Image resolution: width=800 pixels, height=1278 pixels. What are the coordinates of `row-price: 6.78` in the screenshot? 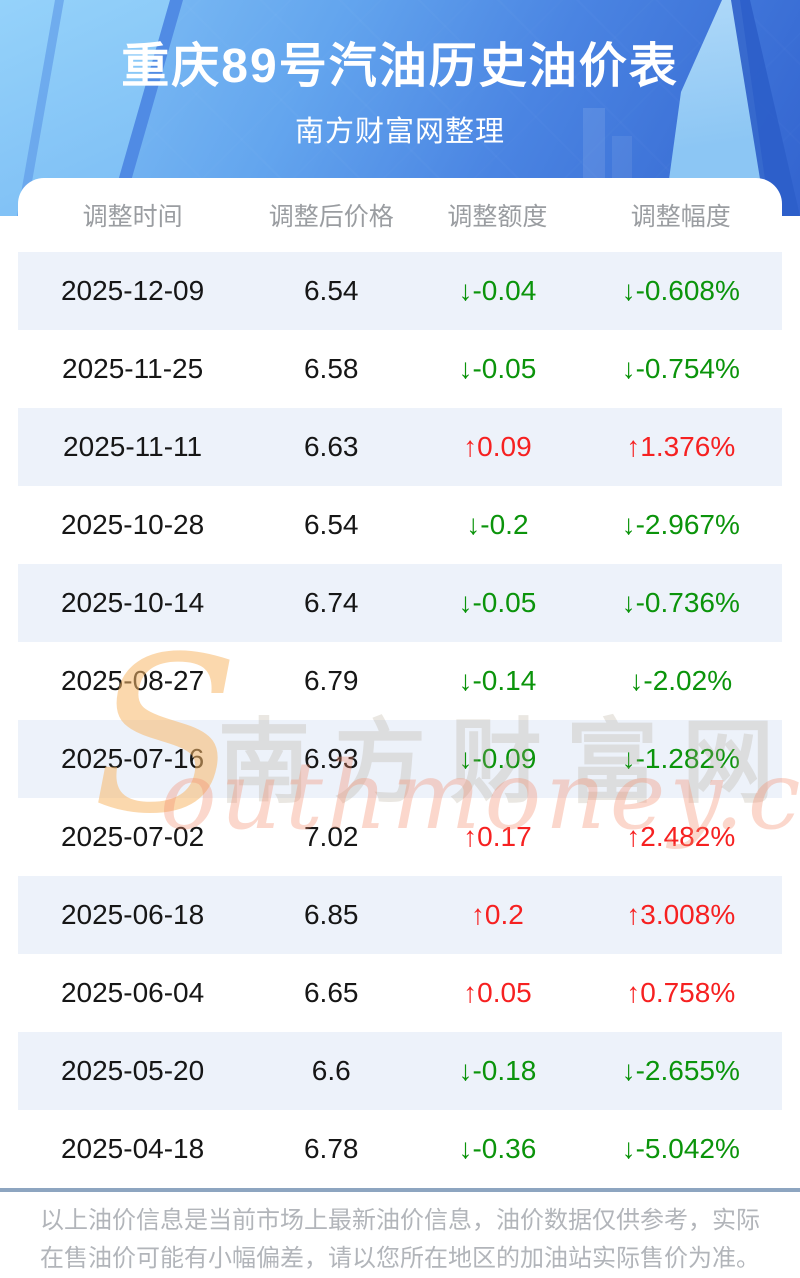 It's located at (331, 1148).